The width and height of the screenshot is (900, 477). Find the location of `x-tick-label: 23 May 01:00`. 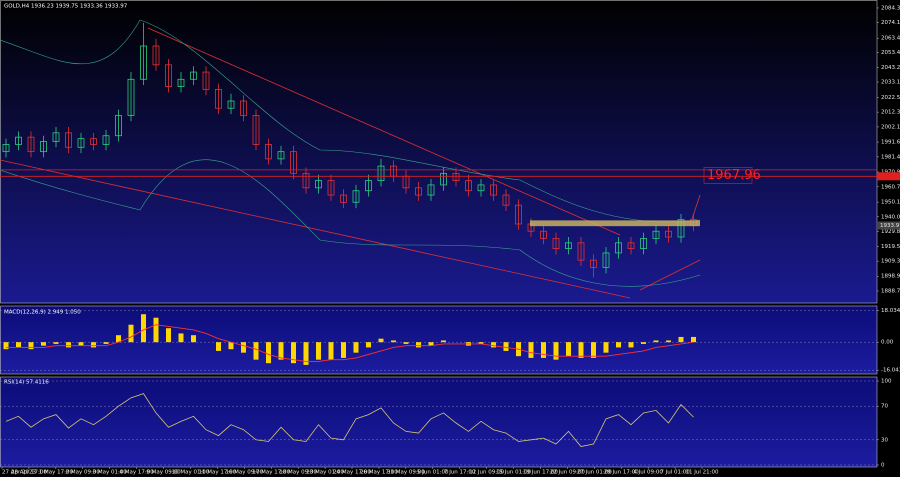

x-tick-label: 23 May 01:00 is located at coordinates (325, 473).